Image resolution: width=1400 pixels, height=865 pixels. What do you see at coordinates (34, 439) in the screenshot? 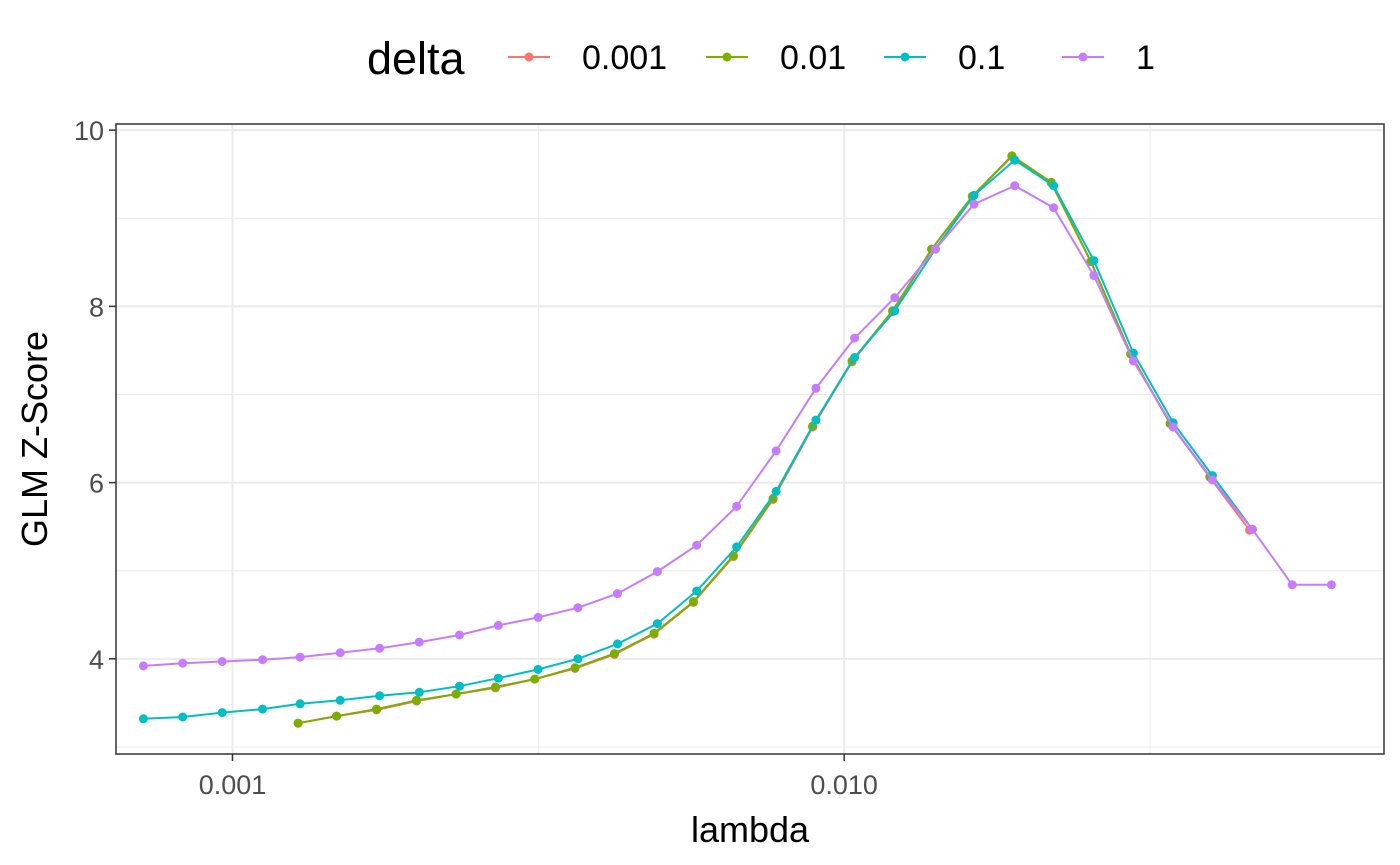
I see `y-axis-title: GLM Z-Score` at bounding box center [34, 439].